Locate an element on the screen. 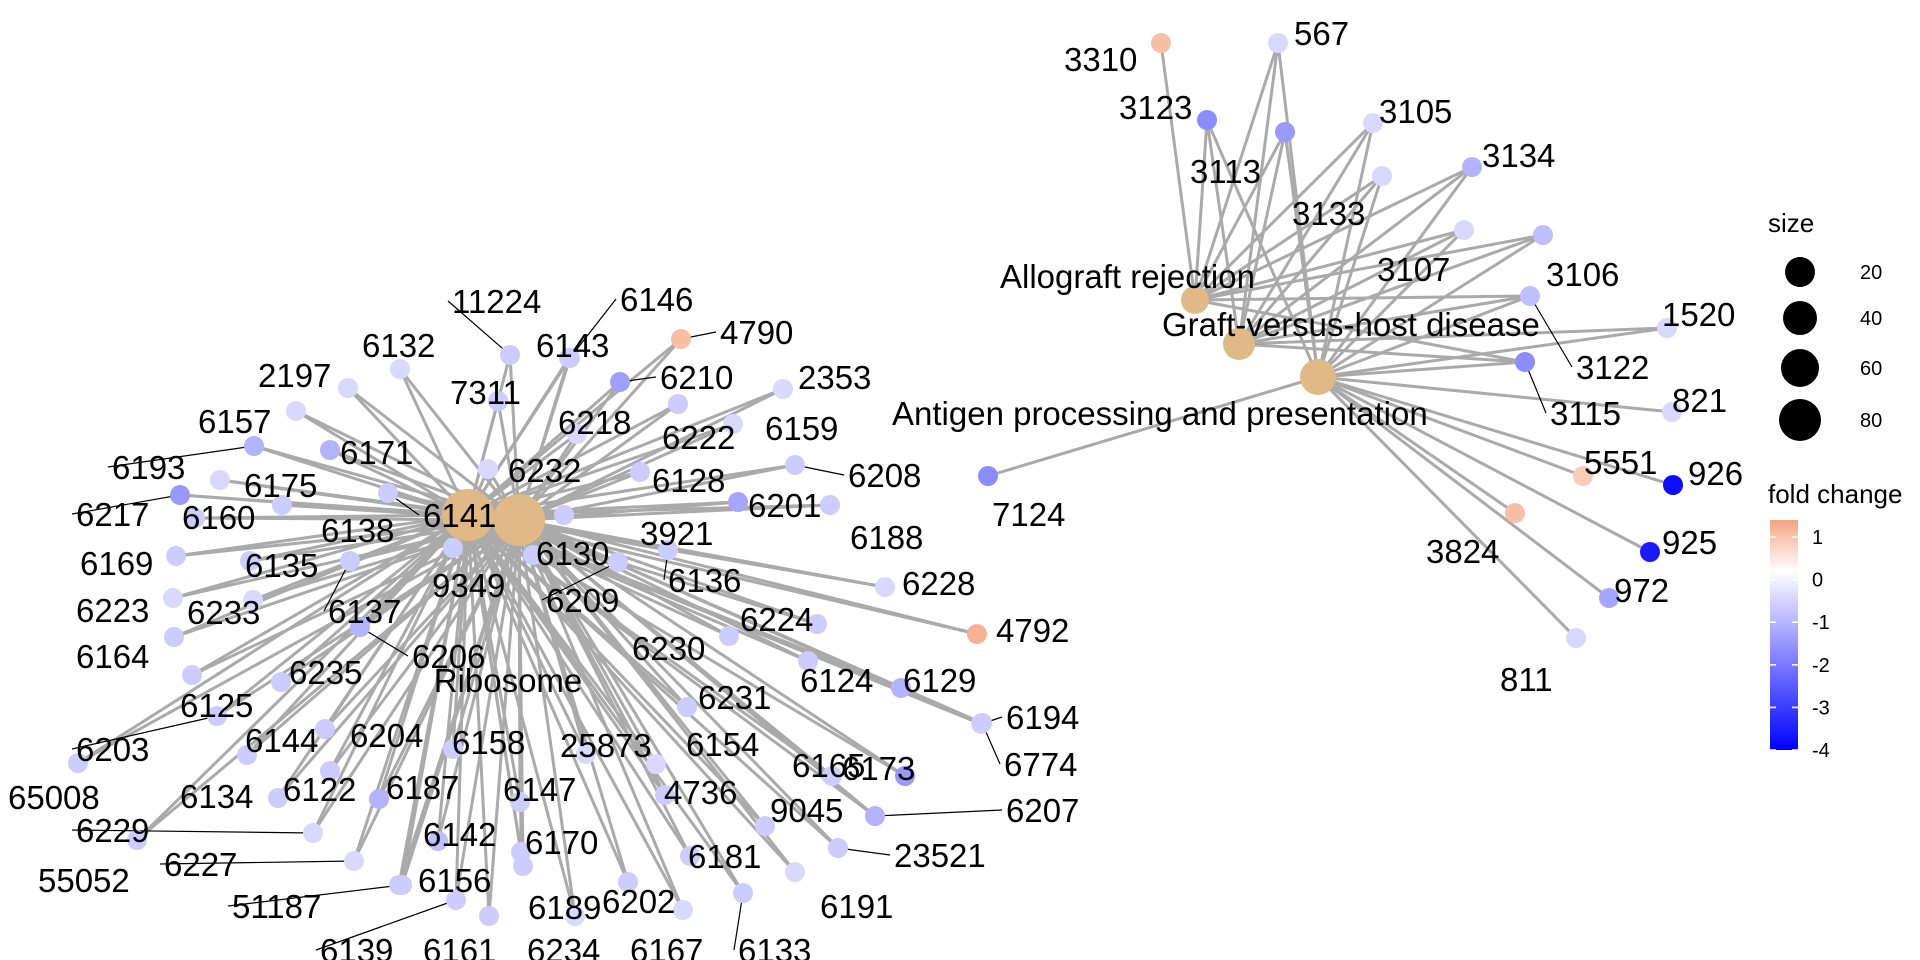 This screenshot has height=960, width=1920. gene-label-3133: 3133 is located at coordinates (1328, 213).